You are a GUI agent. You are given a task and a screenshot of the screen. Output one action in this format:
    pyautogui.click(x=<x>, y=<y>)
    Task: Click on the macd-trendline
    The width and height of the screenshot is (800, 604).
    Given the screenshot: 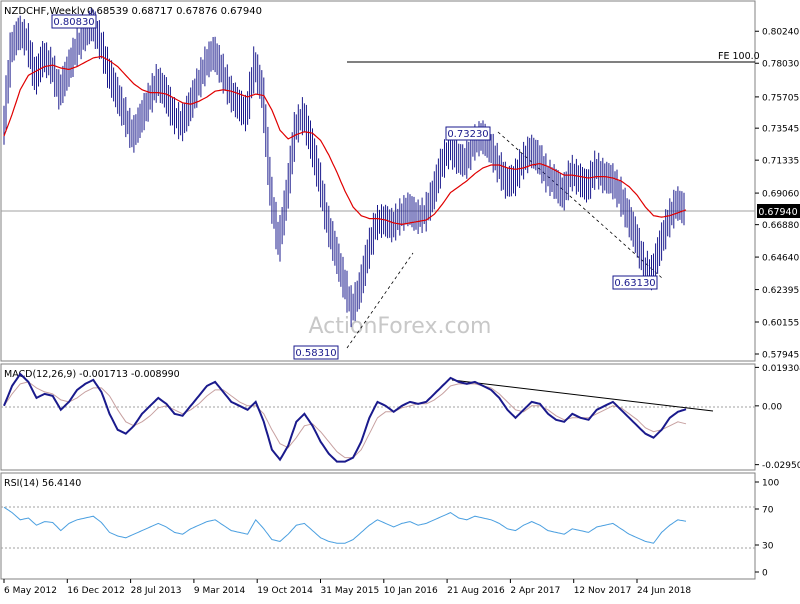 What is the action you would take?
    pyautogui.click(x=582, y=395)
    